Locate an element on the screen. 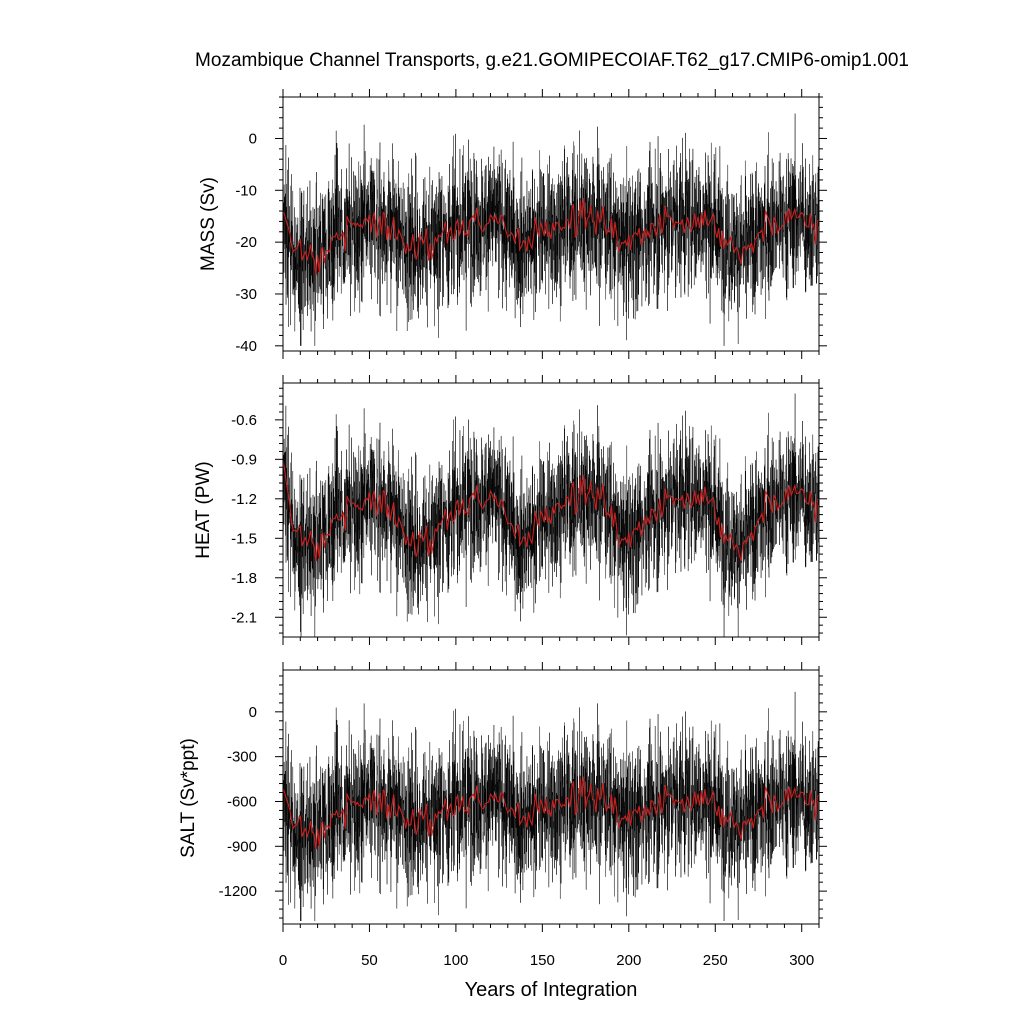 Image resolution: width=1024 pixels, height=1024 pixels. x-axis-label: Years of Integration is located at coordinates (551, 990).